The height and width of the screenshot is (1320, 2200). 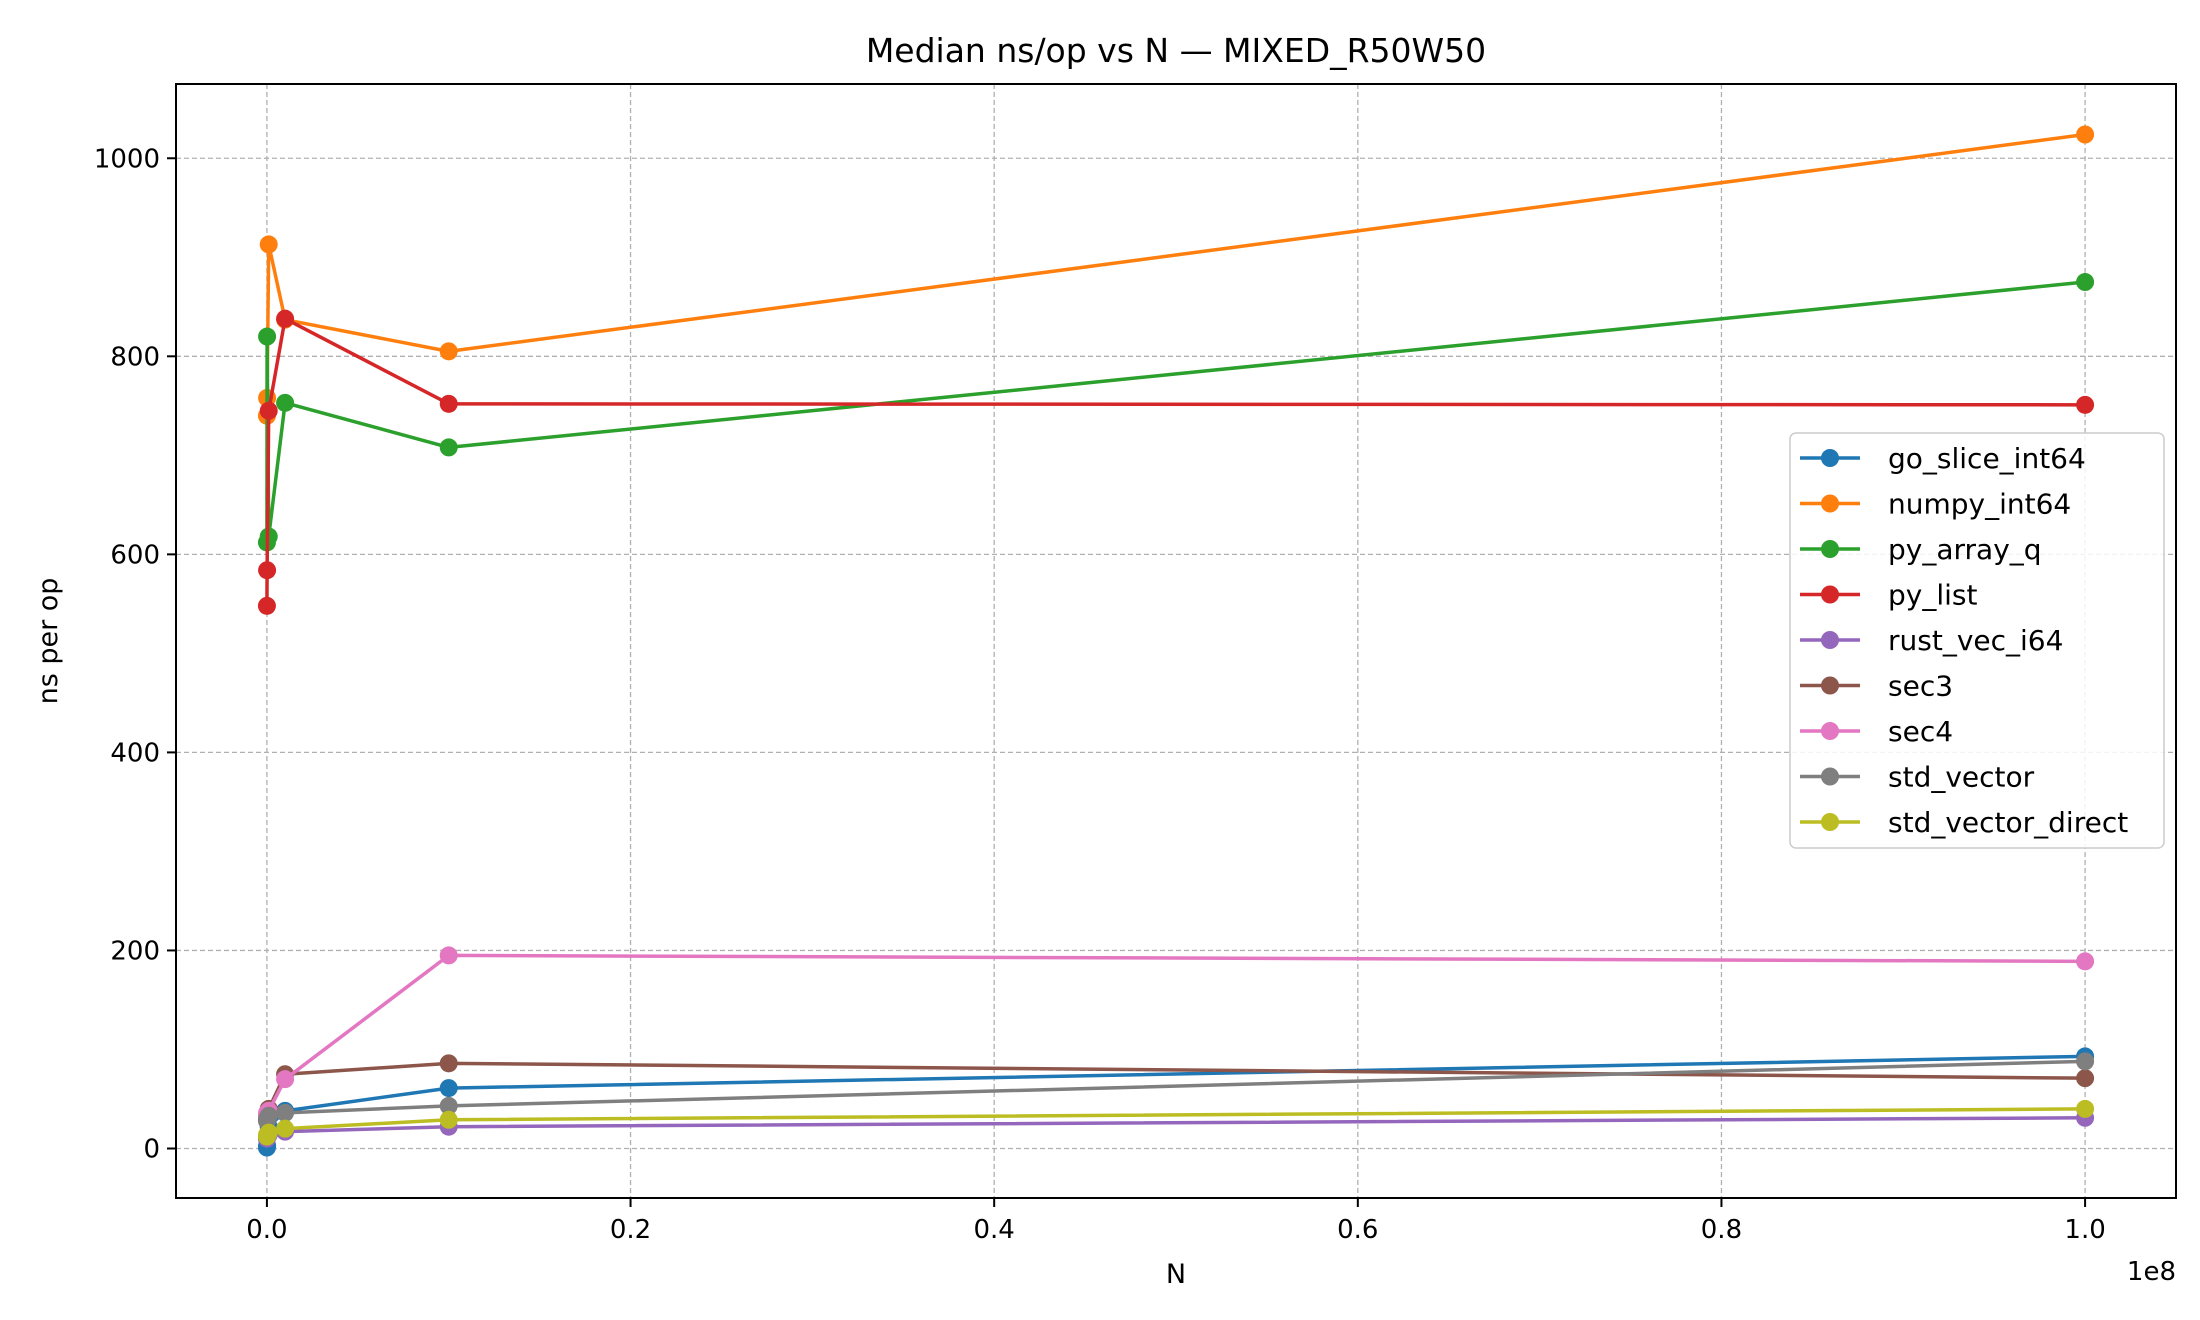 I want to click on x-tick-label: 0.2, so click(x=630, y=1230).